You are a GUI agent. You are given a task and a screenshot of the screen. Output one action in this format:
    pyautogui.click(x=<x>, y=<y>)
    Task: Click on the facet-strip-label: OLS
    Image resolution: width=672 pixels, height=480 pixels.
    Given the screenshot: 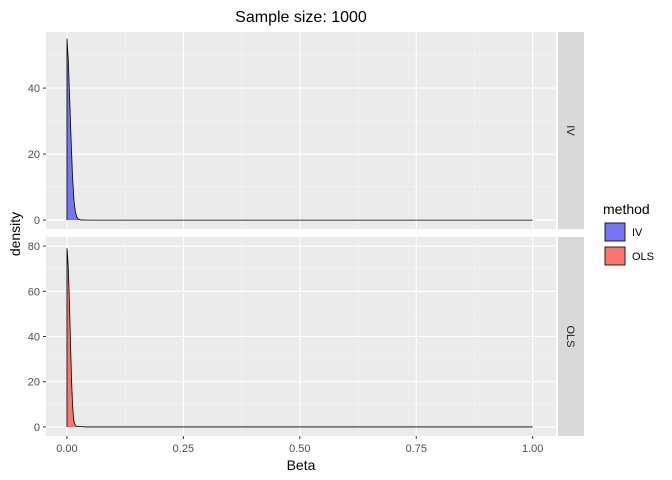 What is the action you would take?
    pyautogui.click(x=570, y=336)
    